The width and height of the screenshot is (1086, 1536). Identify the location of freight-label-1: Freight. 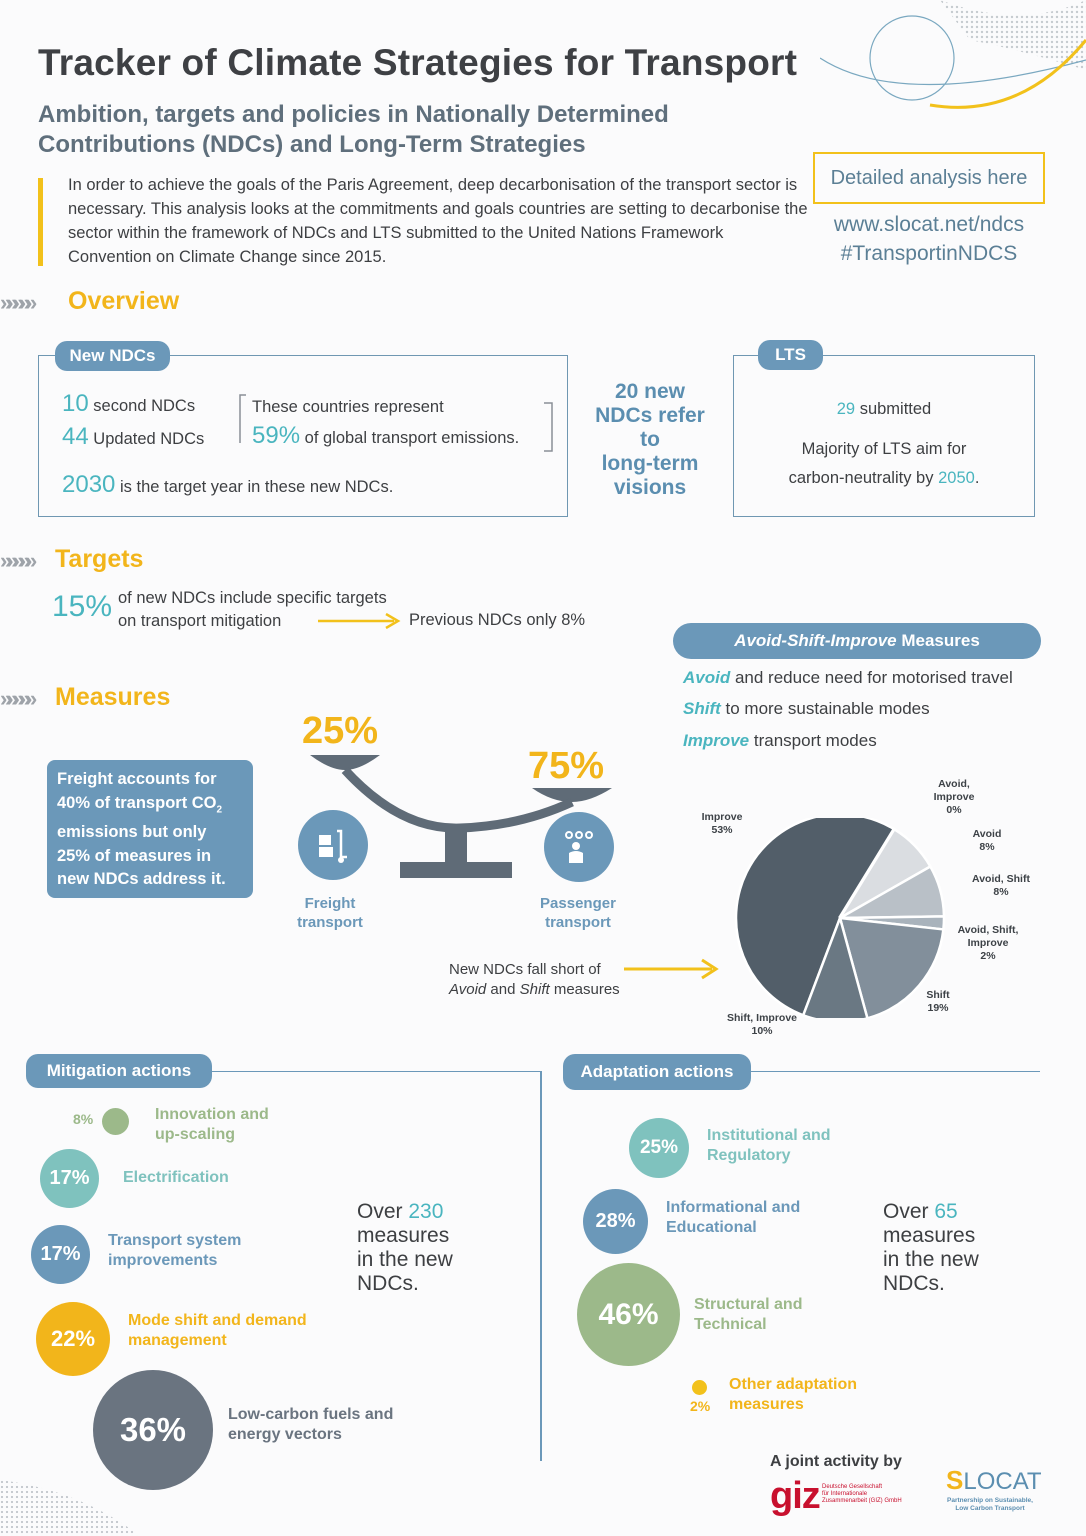
(330, 903).